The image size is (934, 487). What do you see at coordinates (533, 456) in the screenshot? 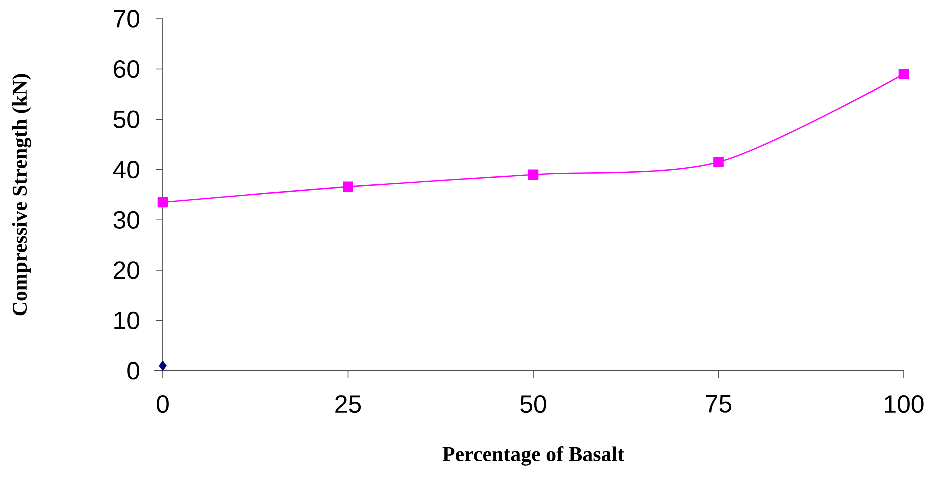
I see `x-axis-title: Percentage of Basalt` at bounding box center [533, 456].